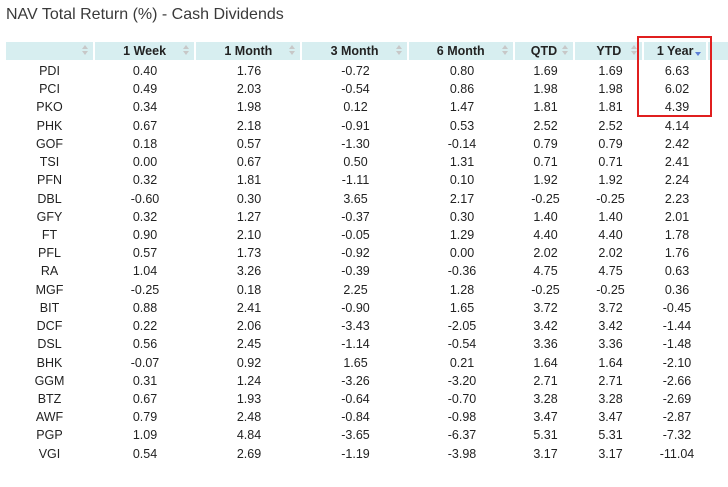  Describe the element at coordinates (462, 453) in the screenshot. I see `value-cell-6-month: -3.98` at that location.